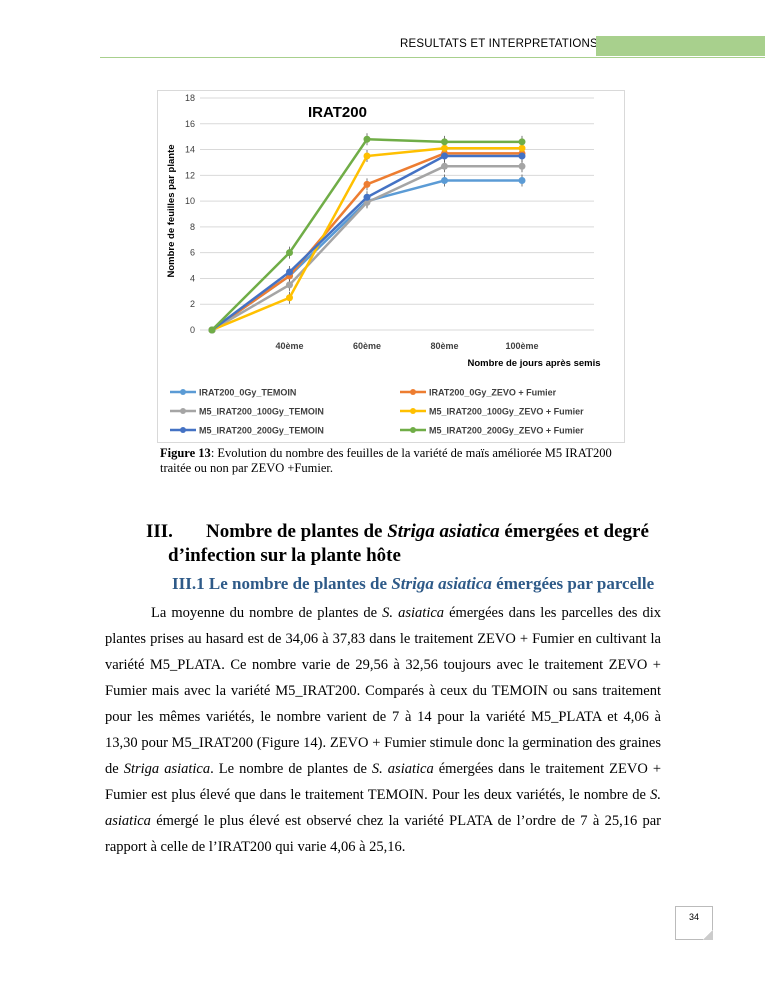 This screenshot has width=765, height=990. What do you see at coordinates (337, 112) in the screenshot?
I see `chart-title: IRAT200` at bounding box center [337, 112].